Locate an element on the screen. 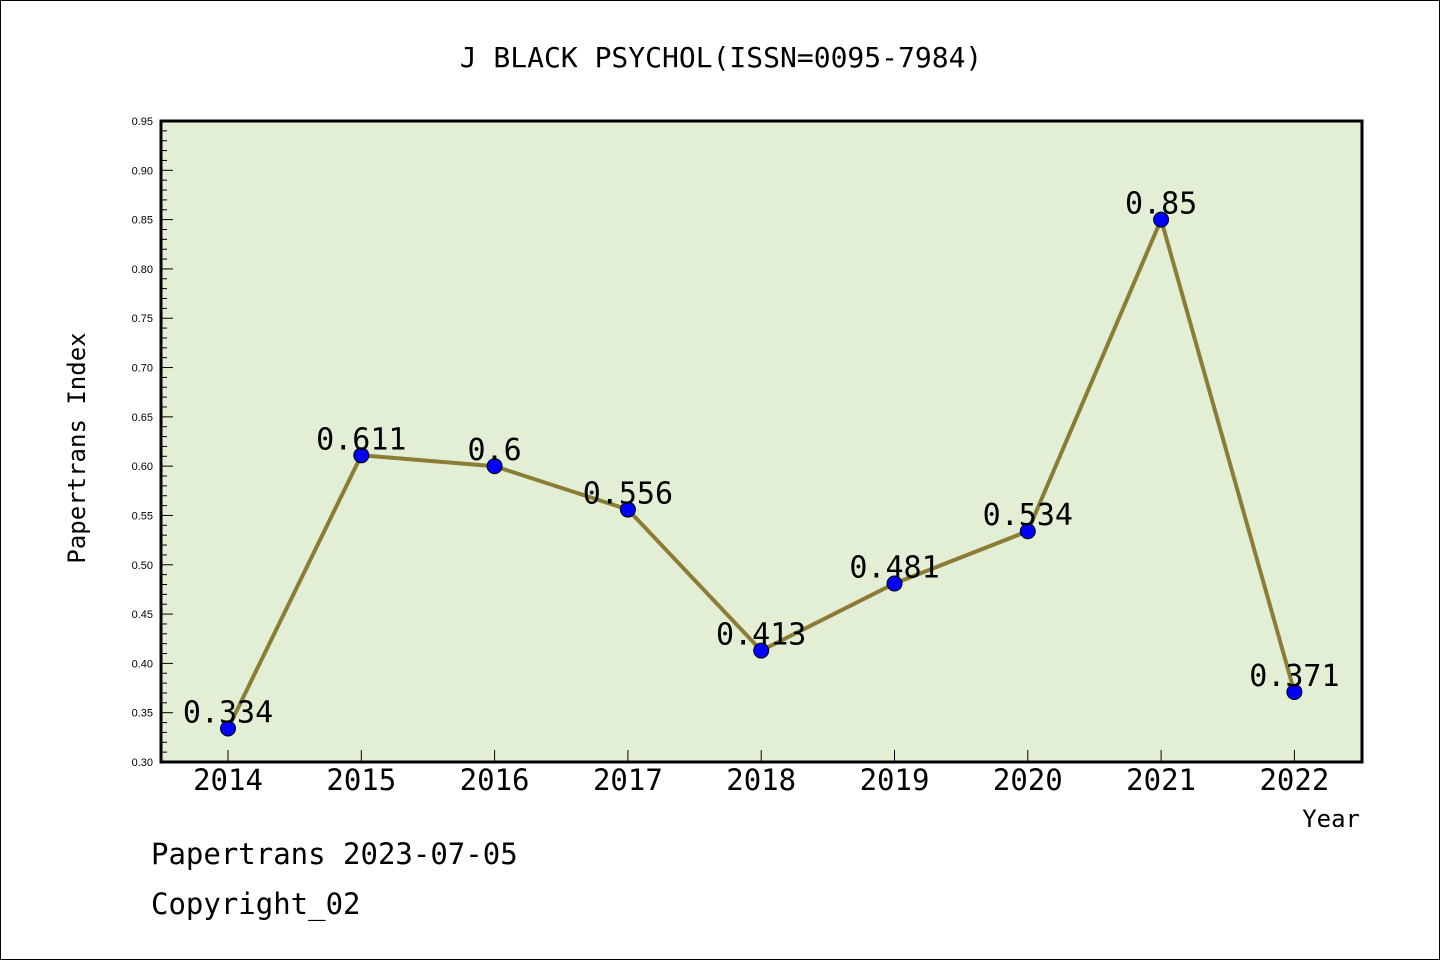 The height and width of the screenshot is (960, 1440). data-label: 0.6 is located at coordinates (495, 450).